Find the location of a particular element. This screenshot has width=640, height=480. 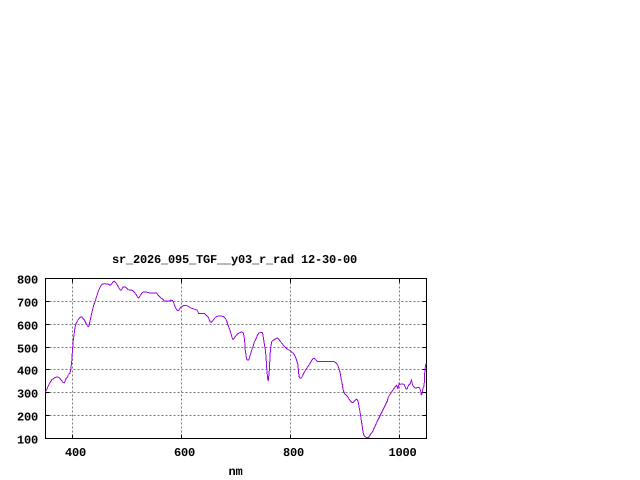

svg-text: 100 is located at coordinates (27, 441).